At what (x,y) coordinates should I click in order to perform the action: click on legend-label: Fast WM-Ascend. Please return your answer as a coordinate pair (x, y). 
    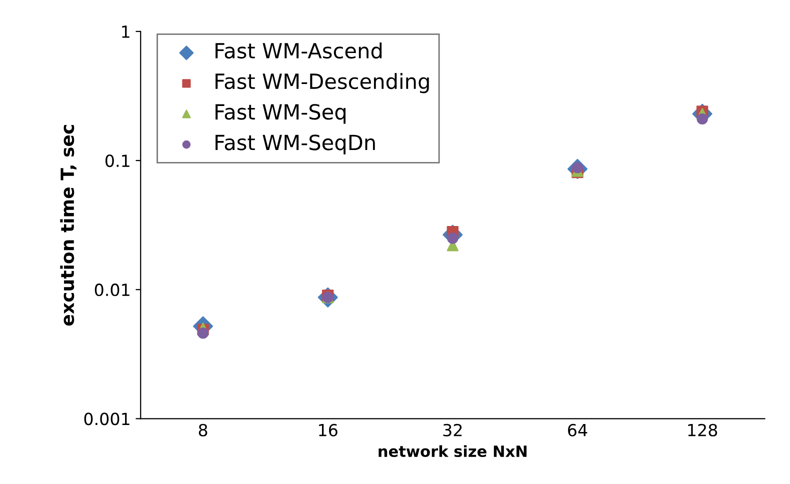
    Looking at the image, I should click on (299, 50).